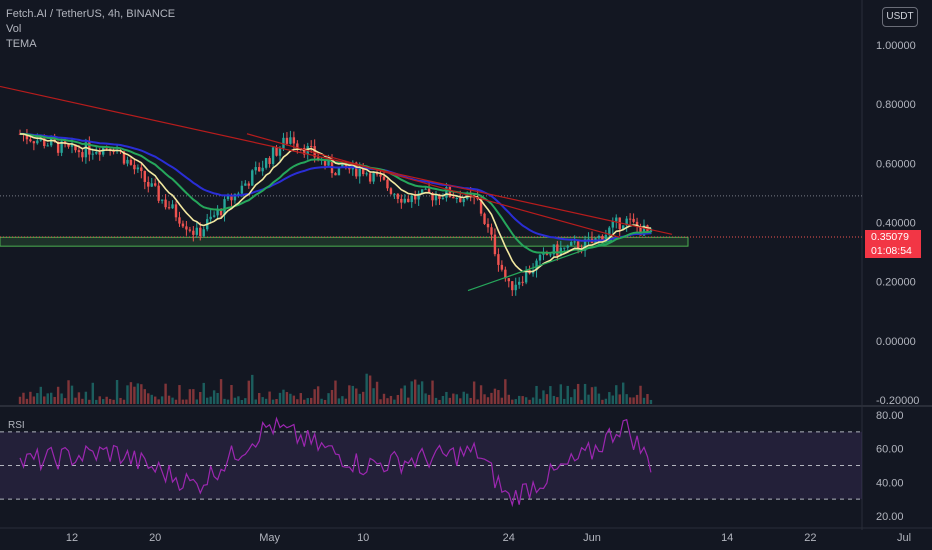 The height and width of the screenshot is (550, 932). What do you see at coordinates (21, 44) in the screenshot?
I see `indicator-tema-label: TEMA` at bounding box center [21, 44].